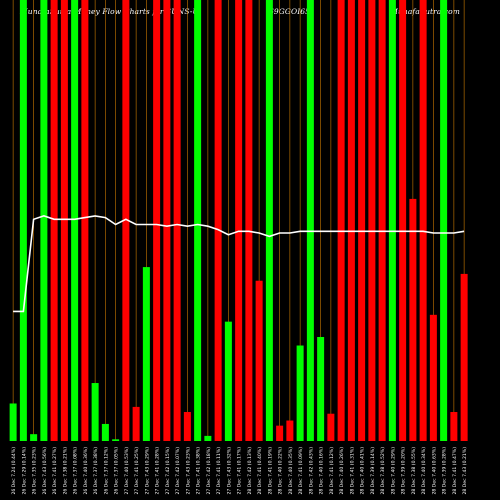 This screenshot has width=500, height=500. I want to click on x-tick-label: 27 Dec 7.41 (0.38%), so click(199, 471).